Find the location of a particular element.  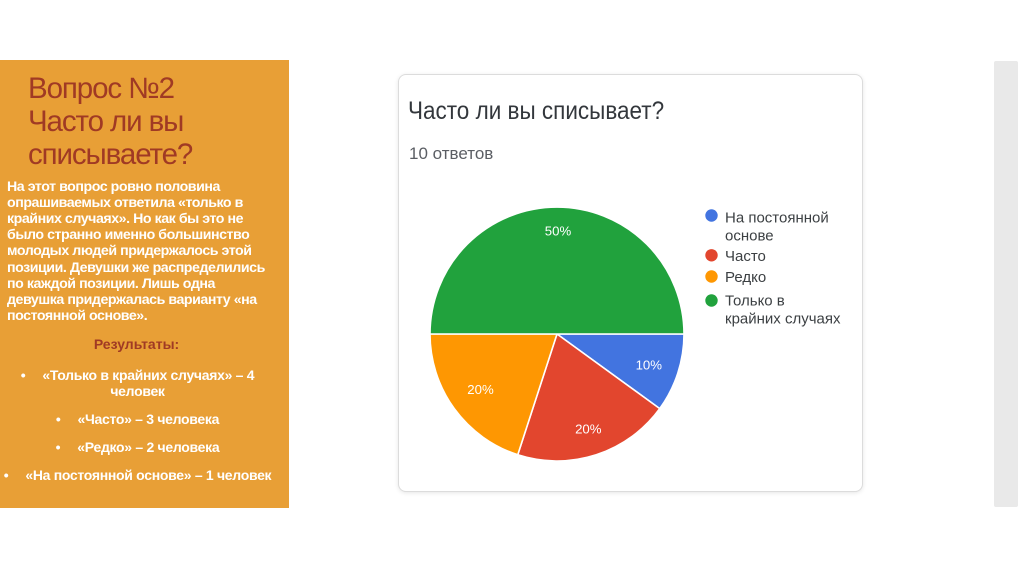

svg-text: Редко is located at coordinates (745, 277).